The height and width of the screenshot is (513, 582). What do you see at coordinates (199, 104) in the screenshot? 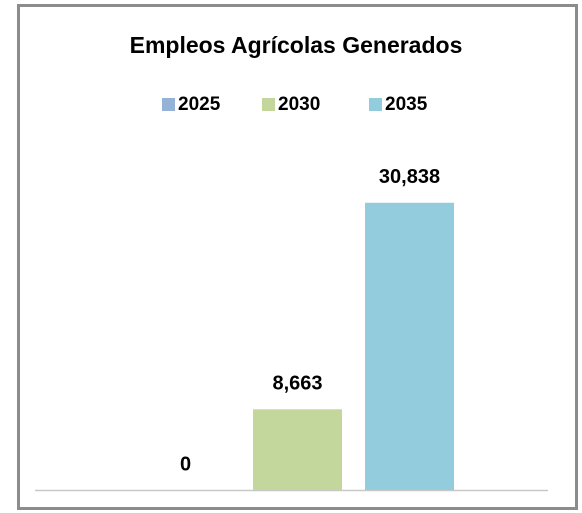
I see `legend-label: 2025` at bounding box center [199, 104].